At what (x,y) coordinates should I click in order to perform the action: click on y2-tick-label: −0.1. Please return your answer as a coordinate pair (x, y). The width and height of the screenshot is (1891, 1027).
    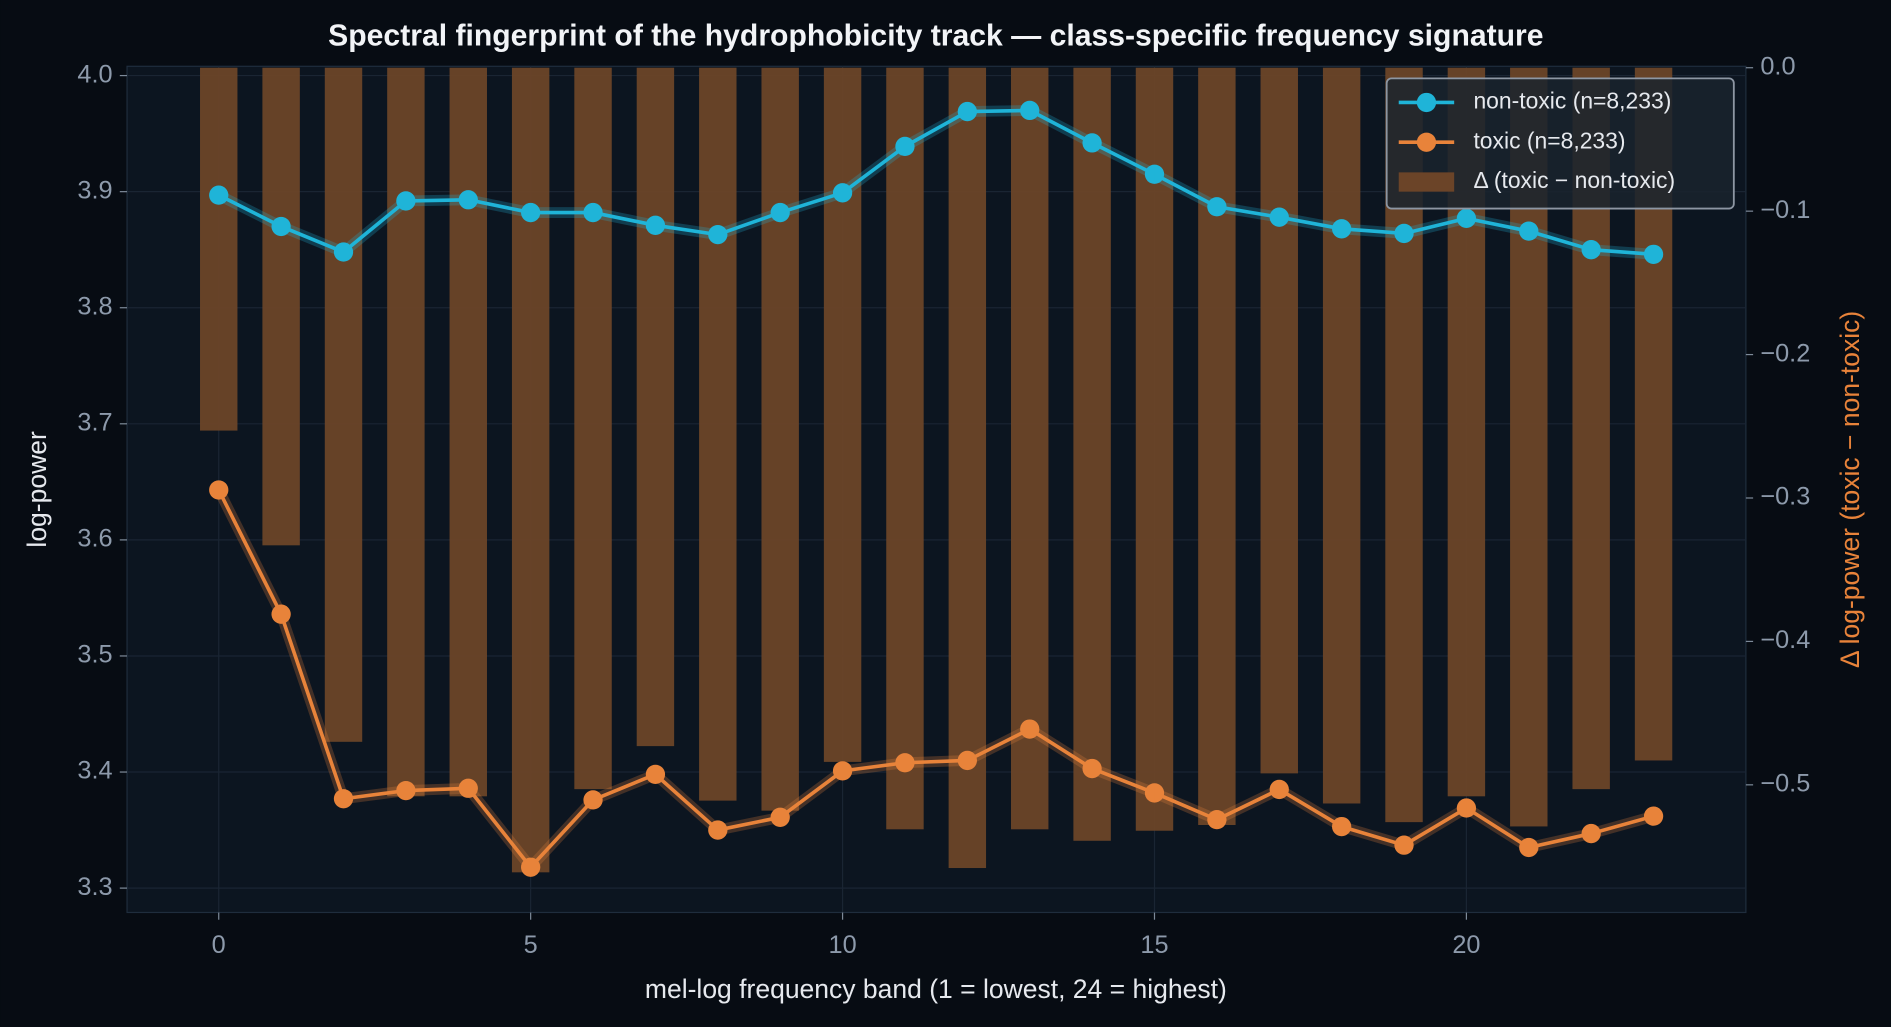
    Looking at the image, I should click on (1785, 210).